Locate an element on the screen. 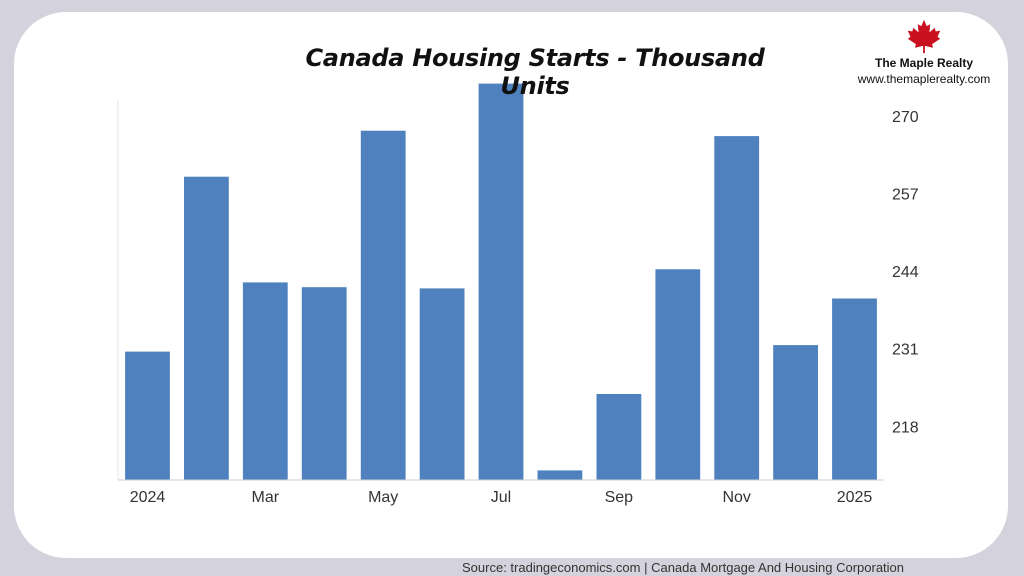 Image resolution: width=1024 pixels, height=576 pixels. bar-oct-2024 is located at coordinates (678, 374).